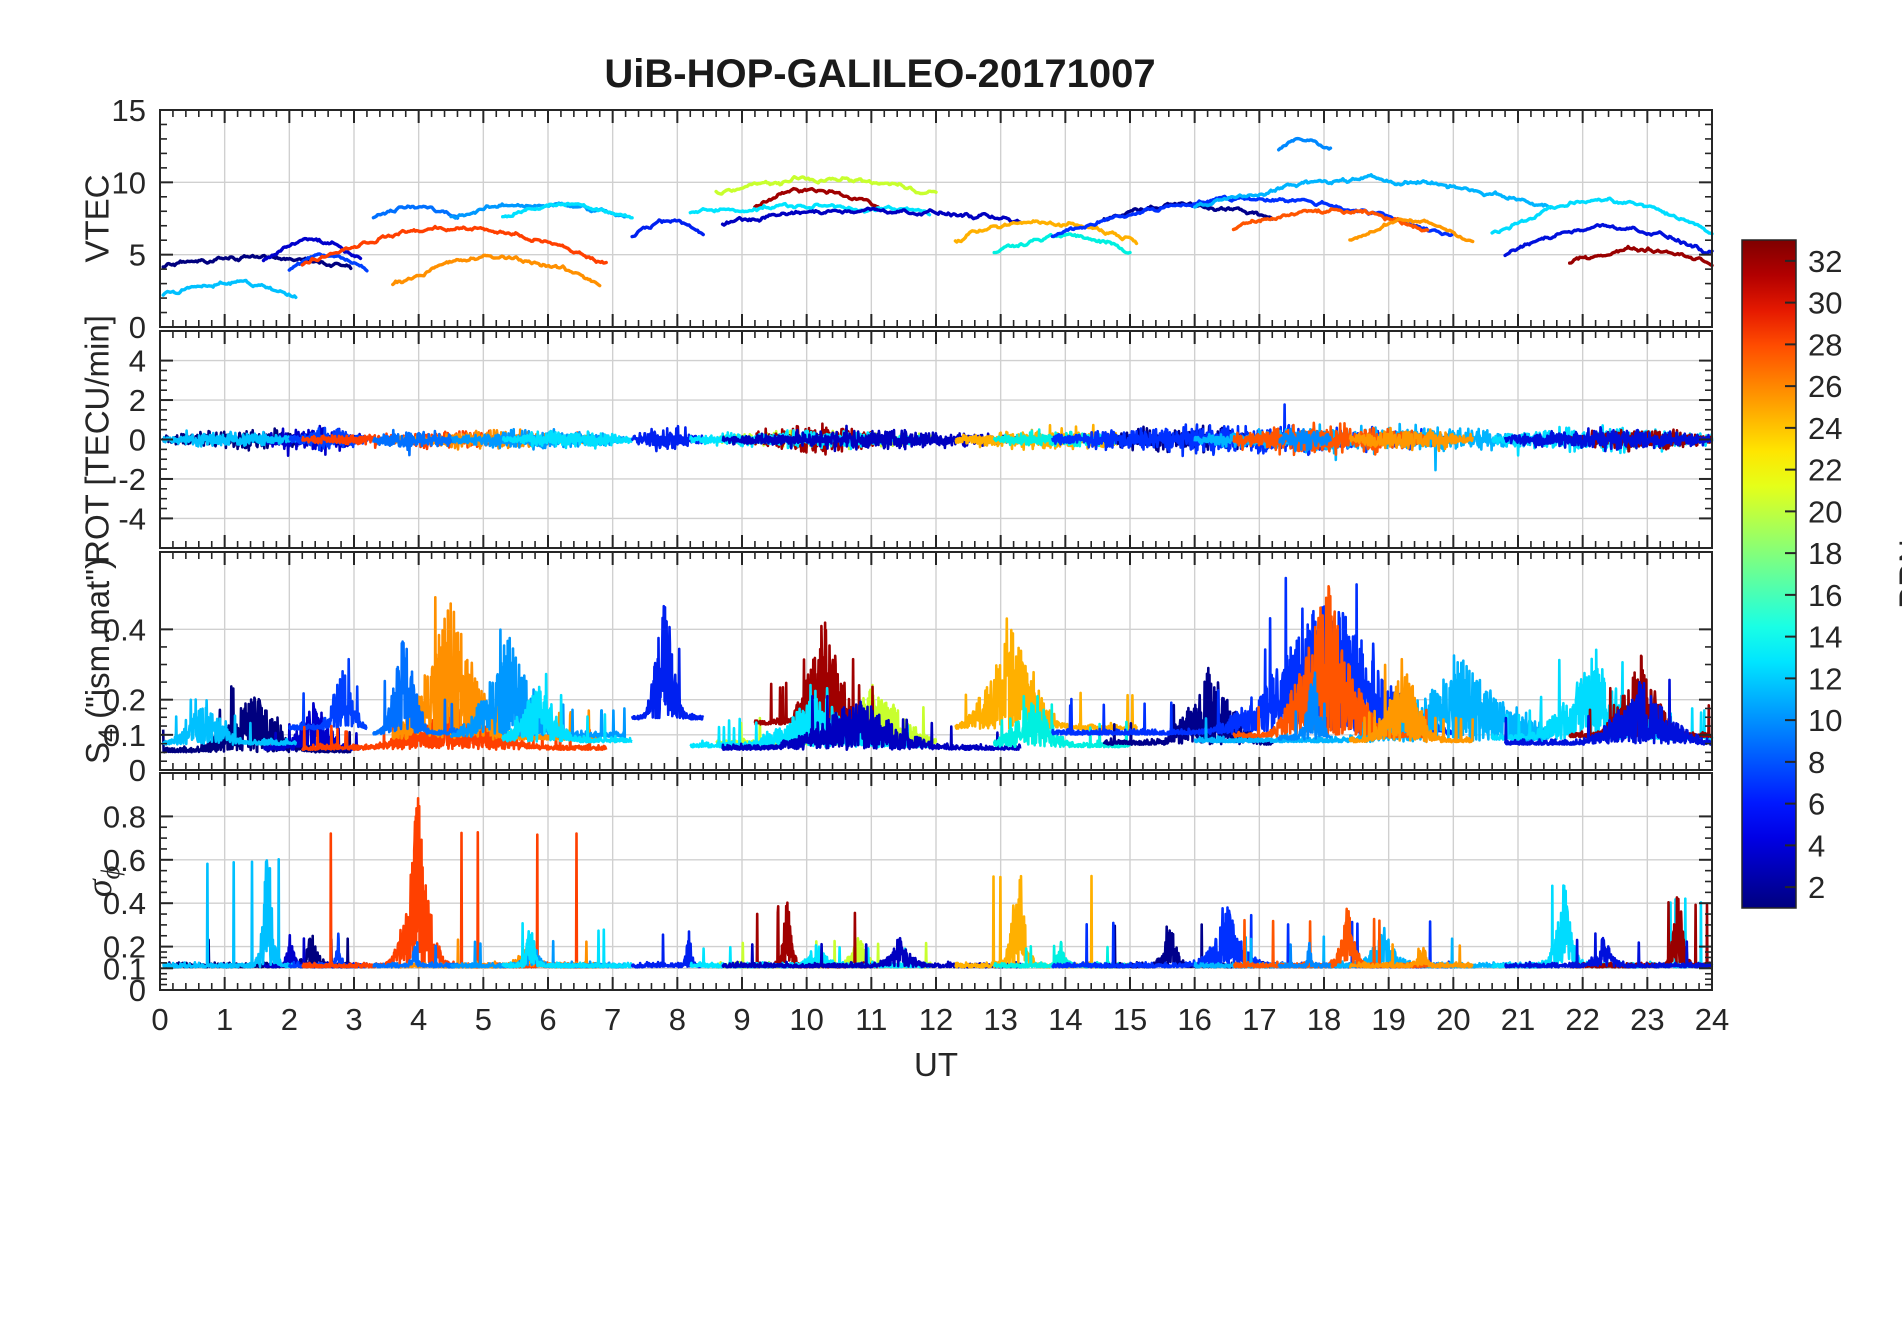  I want to click on ytick-label-rot: 2, so click(137, 400).